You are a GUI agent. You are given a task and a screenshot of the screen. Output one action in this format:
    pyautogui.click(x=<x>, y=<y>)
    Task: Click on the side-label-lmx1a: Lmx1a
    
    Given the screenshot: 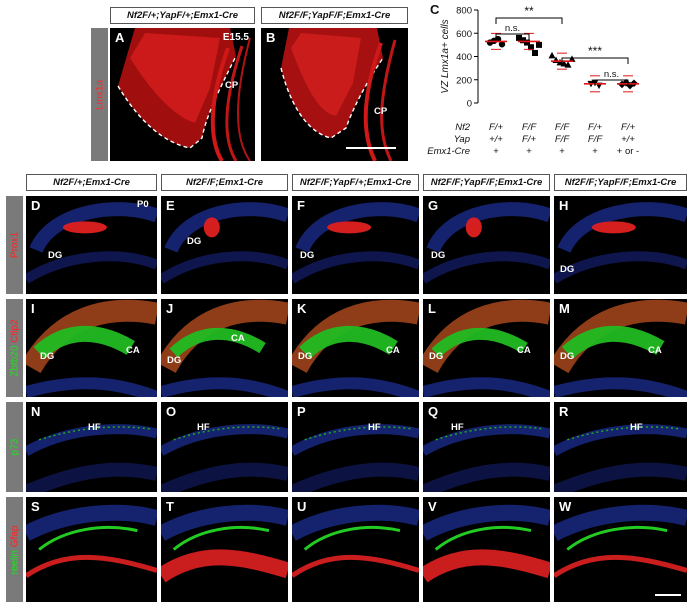 What is the action you would take?
    pyautogui.click(x=99, y=94)
    